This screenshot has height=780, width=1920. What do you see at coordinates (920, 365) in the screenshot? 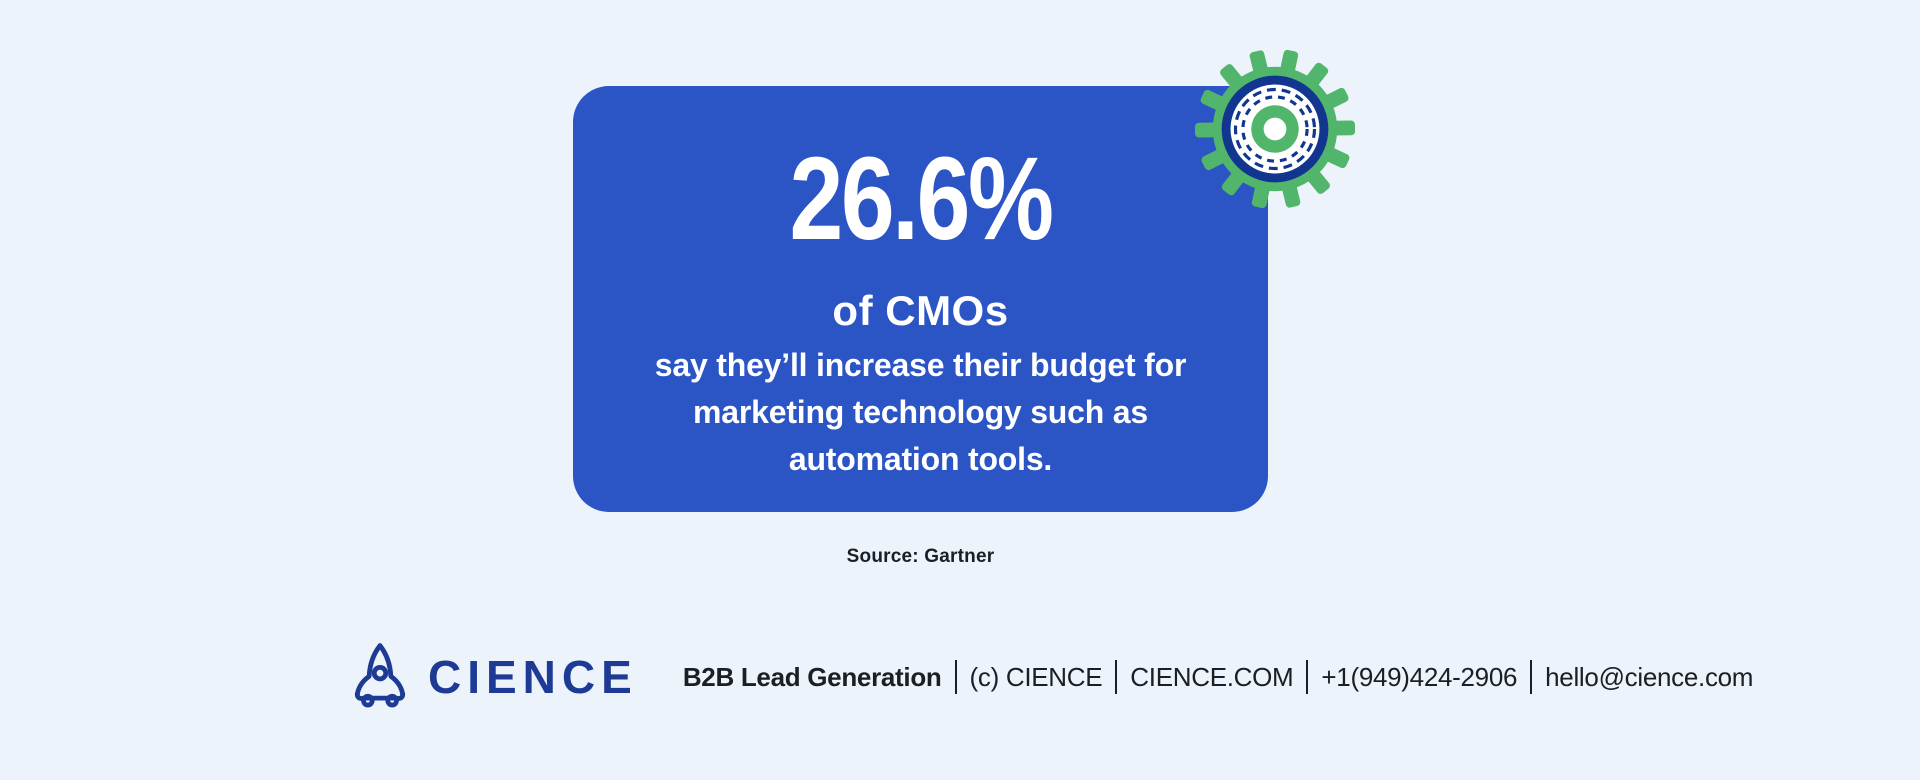
I see `stat-description-line-1: say they’ll increase their budget for` at bounding box center [920, 365].